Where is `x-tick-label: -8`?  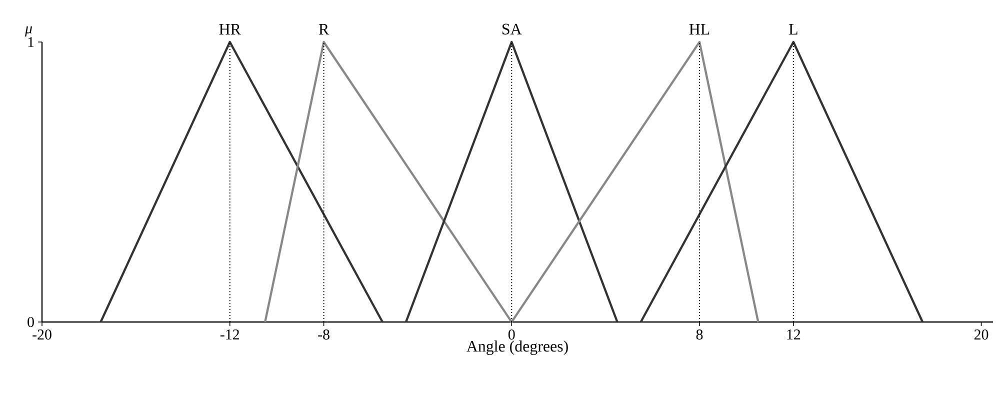 x-tick-label: -8 is located at coordinates (324, 335).